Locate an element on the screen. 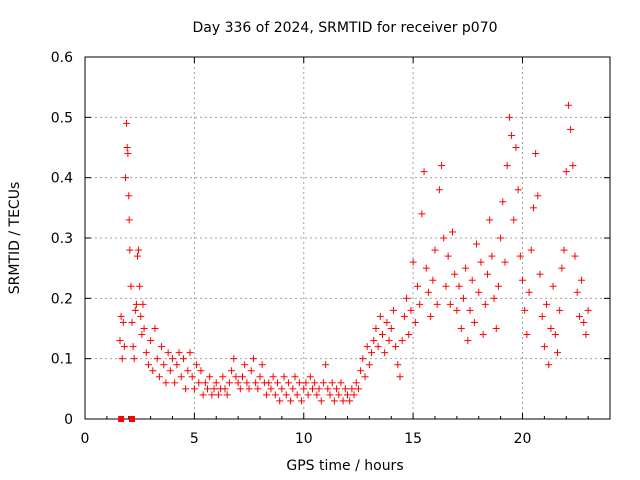 The image size is (640, 480). y-tick-label: 0.1 is located at coordinates (62, 360).